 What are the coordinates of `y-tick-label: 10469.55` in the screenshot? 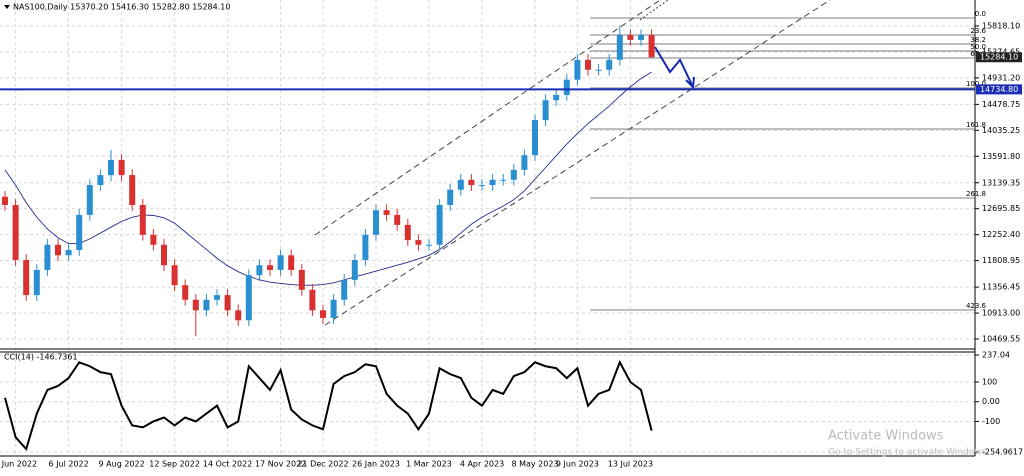 It's located at (1001, 339).